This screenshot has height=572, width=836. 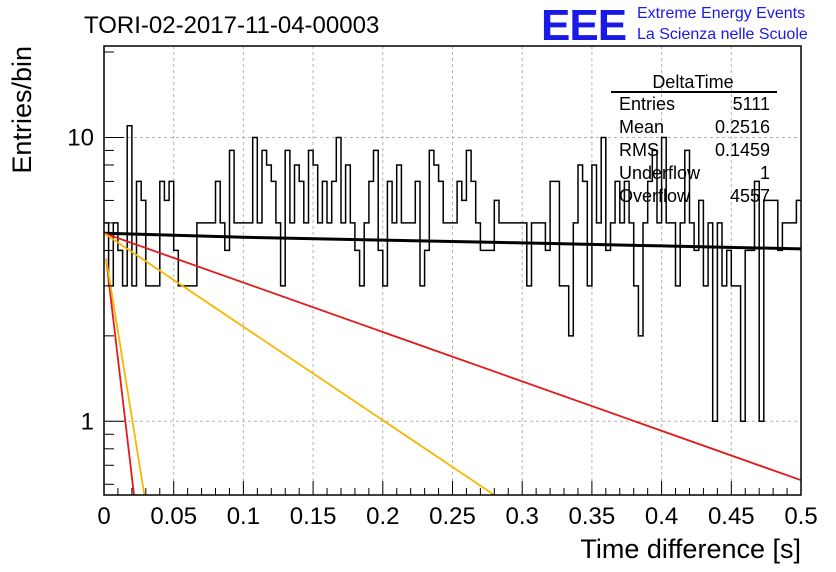 What do you see at coordinates (87, 421) in the screenshot?
I see `y-tick-label: 1` at bounding box center [87, 421].